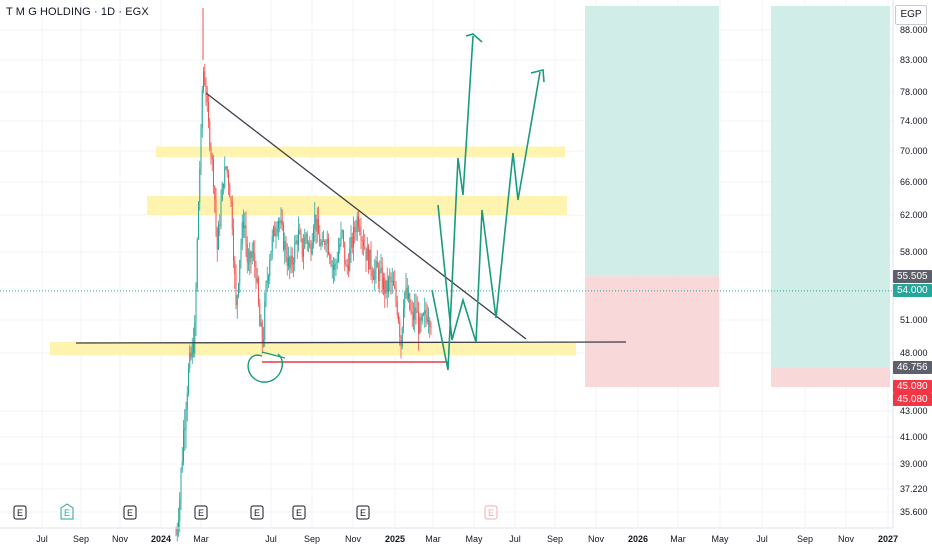 Image resolution: width=932 pixels, height=550 pixels. What do you see at coordinates (914, 182) in the screenshot?
I see `y-tick-label: 66.000` at bounding box center [914, 182].